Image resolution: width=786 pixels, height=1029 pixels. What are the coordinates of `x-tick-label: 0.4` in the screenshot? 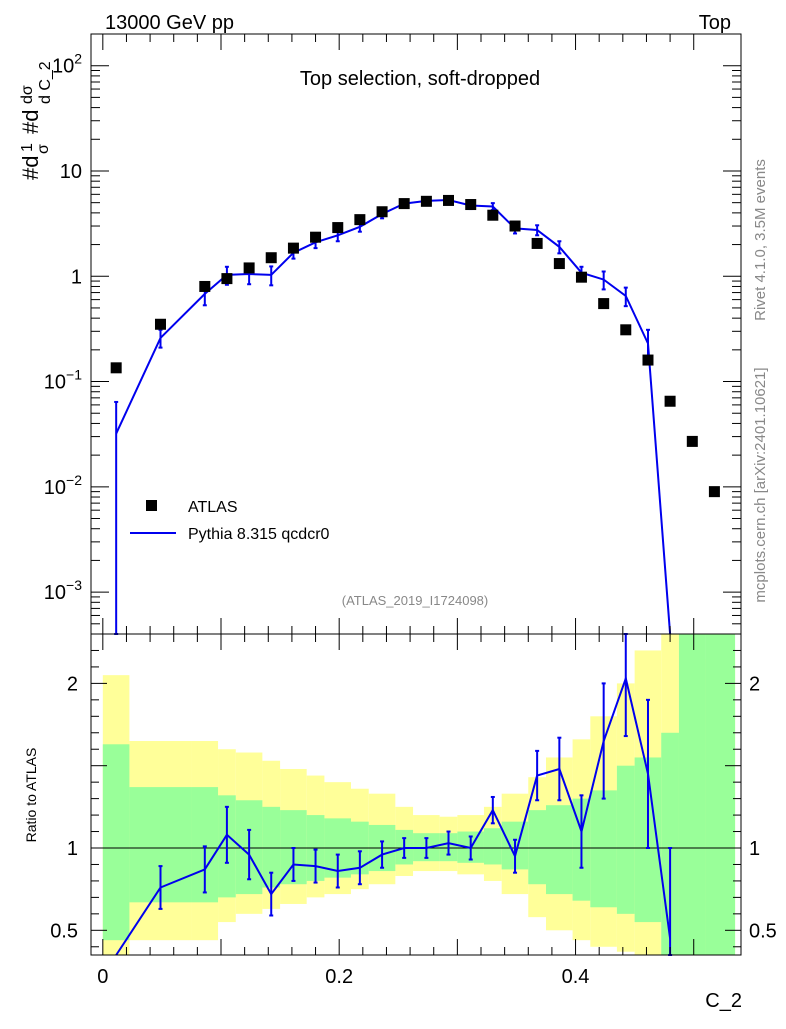 It's located at (576, 977).